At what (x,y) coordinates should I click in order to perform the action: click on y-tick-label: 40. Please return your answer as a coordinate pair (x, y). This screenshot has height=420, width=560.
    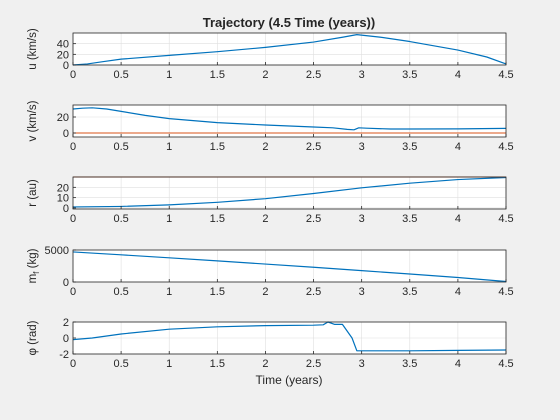
    Looking at the image, I should click on (63, 45).